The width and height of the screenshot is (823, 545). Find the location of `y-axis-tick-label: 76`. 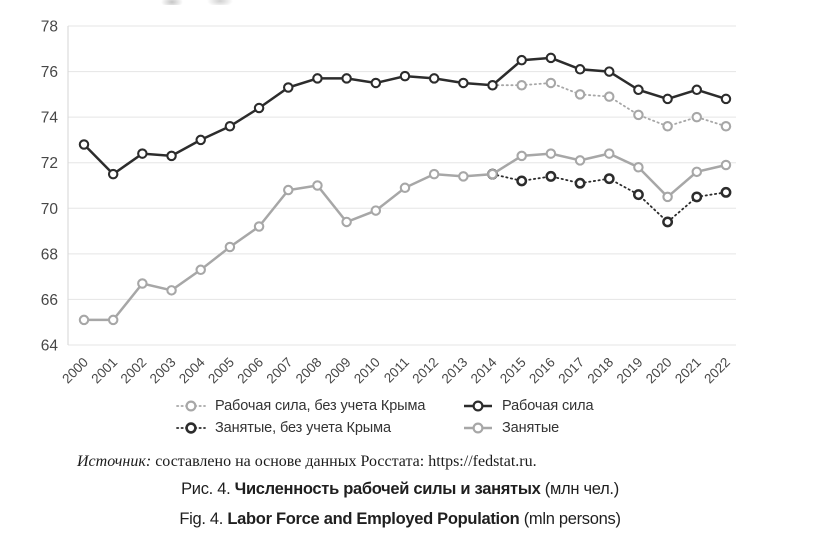

y-axis-tick-label: 76 is located at coordinates (49, 72).